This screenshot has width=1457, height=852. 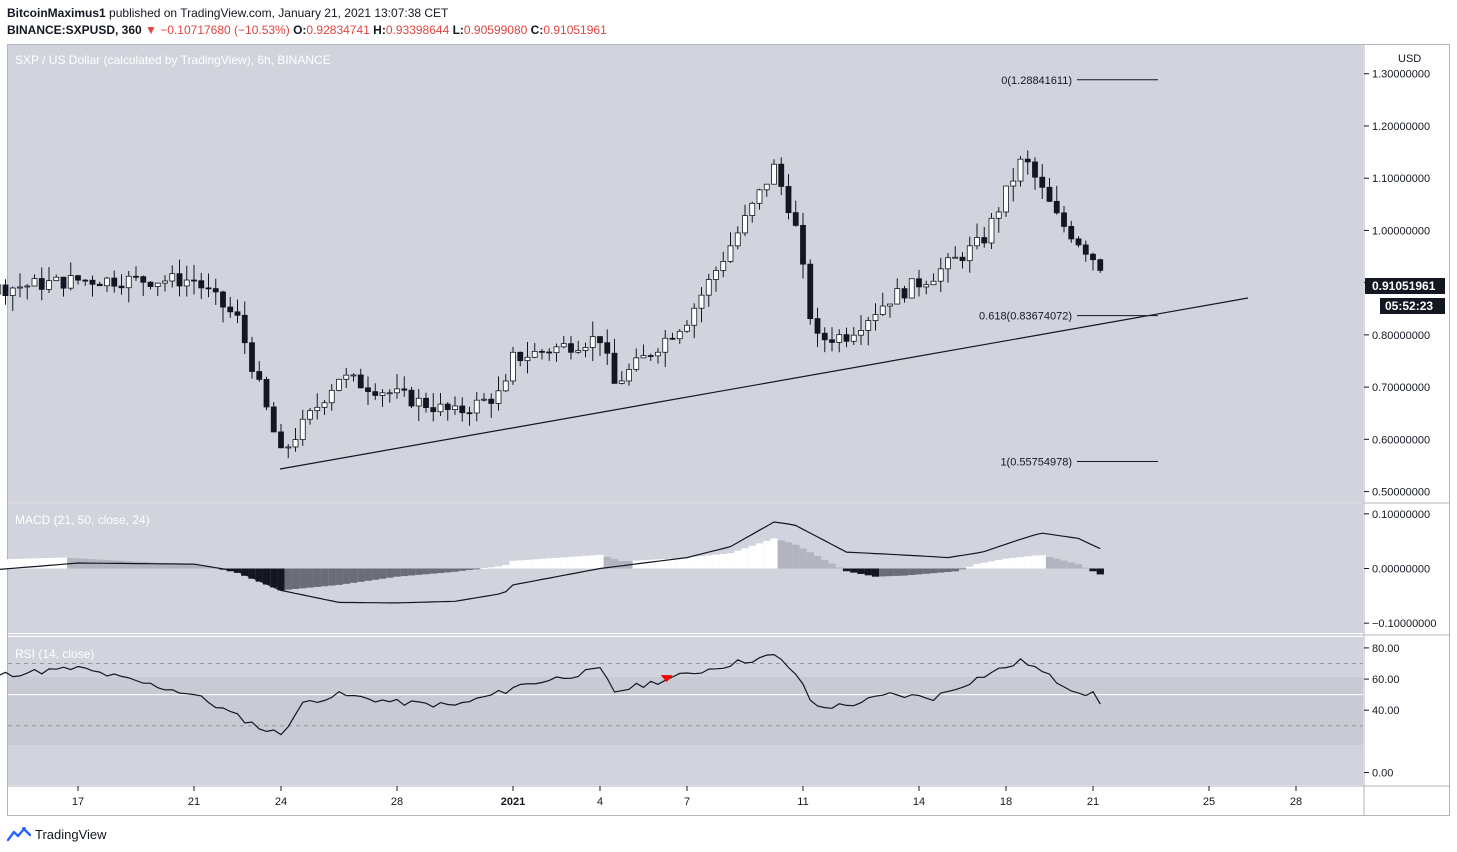 I want to click on macd-axis: 0.10000000 0.00000000 −0.10000000, so click(x=1400, y=569).